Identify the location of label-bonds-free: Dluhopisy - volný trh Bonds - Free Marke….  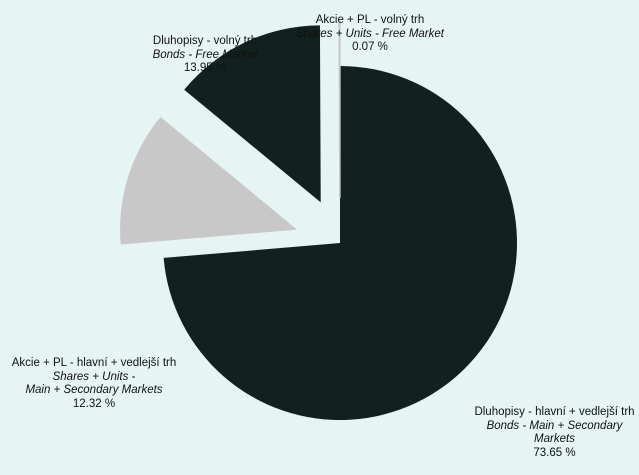
(205, 55).